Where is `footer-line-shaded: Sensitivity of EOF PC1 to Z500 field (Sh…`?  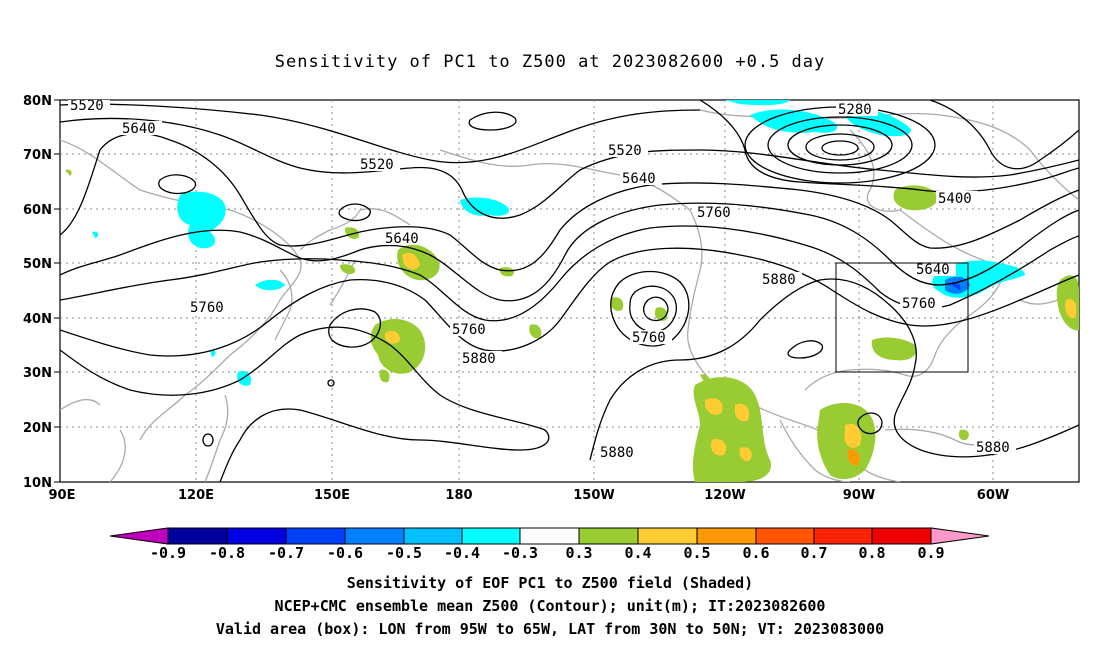
footer-line-shaded: Sensitivity of EOF PC1 to Z500 field (Sh… is located at coordinates (550, 583).